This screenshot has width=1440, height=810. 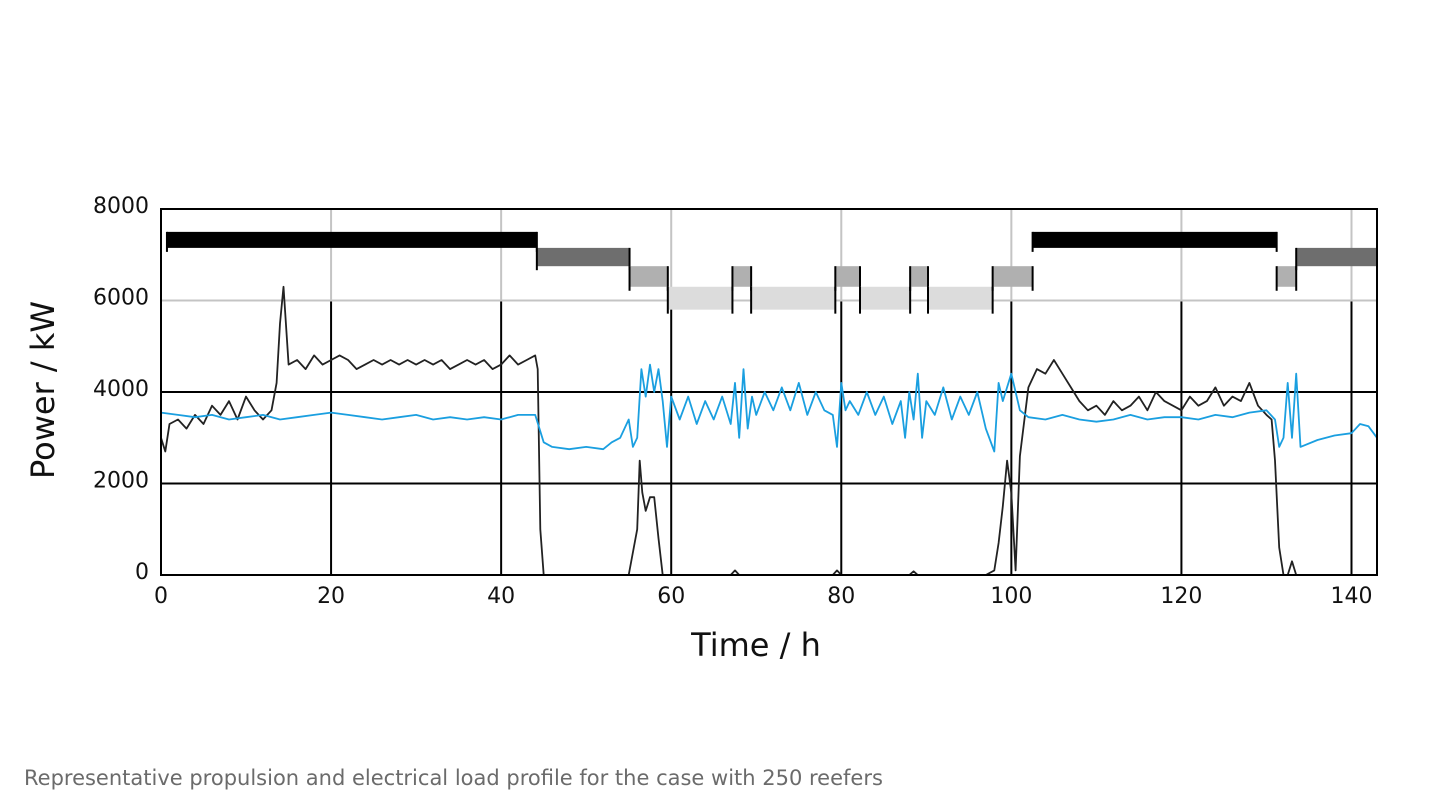 I want to click on x-tick-label-0: 0, so click(x=161, y=596).